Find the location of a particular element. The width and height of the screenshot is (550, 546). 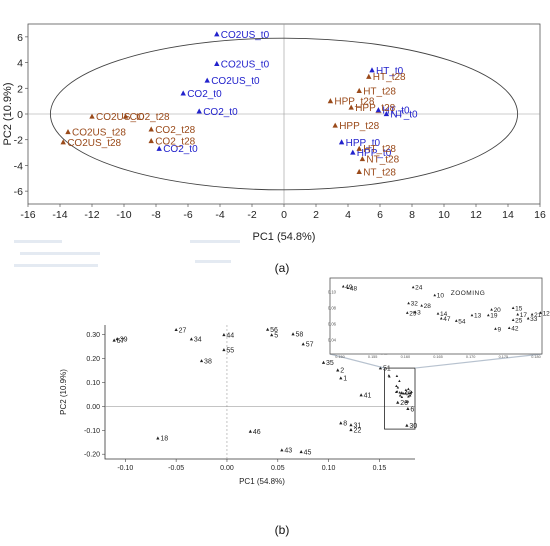

x-tick-label: 6 is located at coordinates (380, 215).